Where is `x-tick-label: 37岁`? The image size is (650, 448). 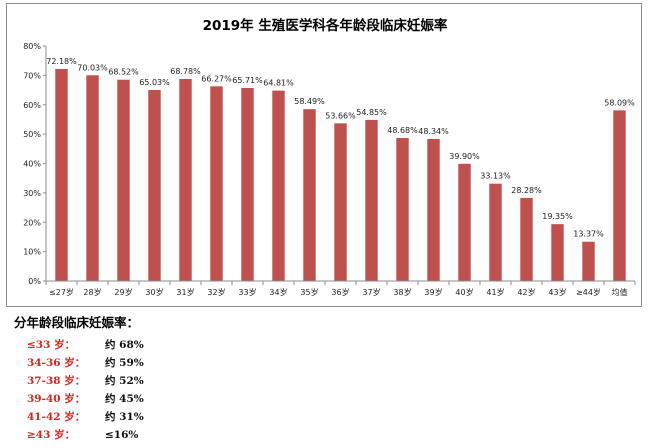 x-tick-label: 37岁 is located at coordinates (371, 292).